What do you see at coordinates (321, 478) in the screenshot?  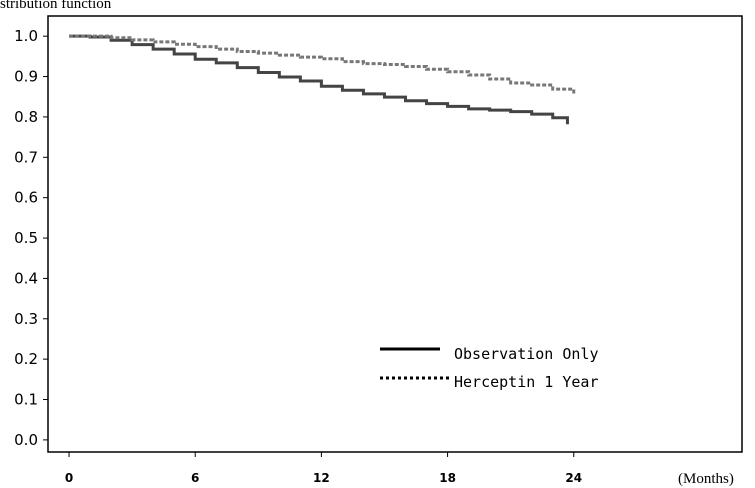 I see `x-tick-label: 12` at bounding box center [321, 478].